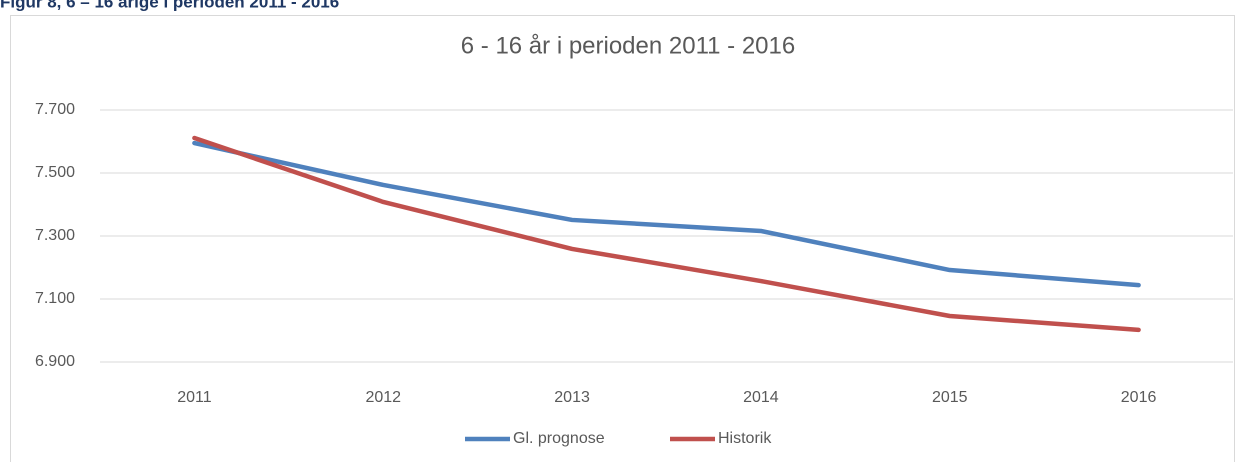  What do you see at coordinates (55, 109) in the screenshot?
I see `y-tick-label: 7.700` at bounding box center [55, 109].